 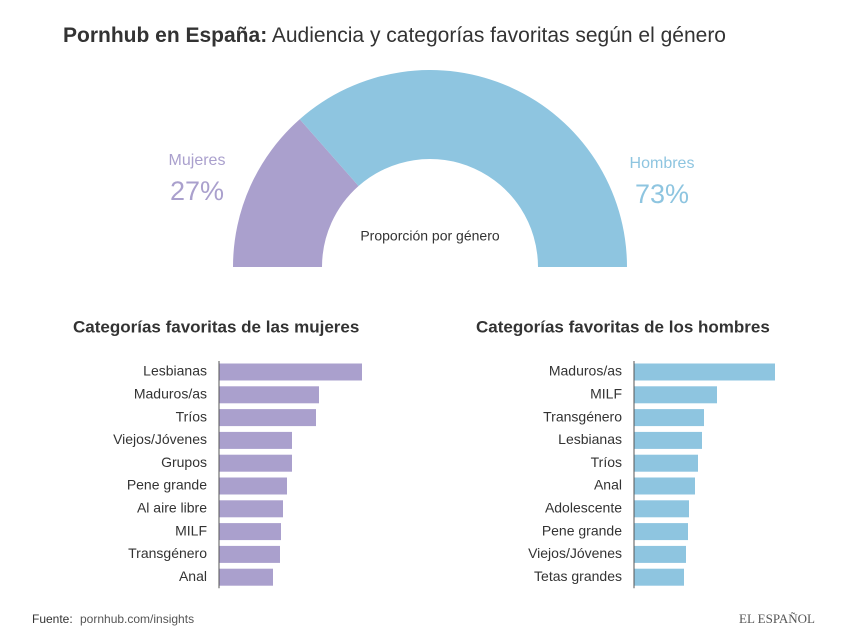 I want to click on slice-value: 27%, so click(x=197, y=191).